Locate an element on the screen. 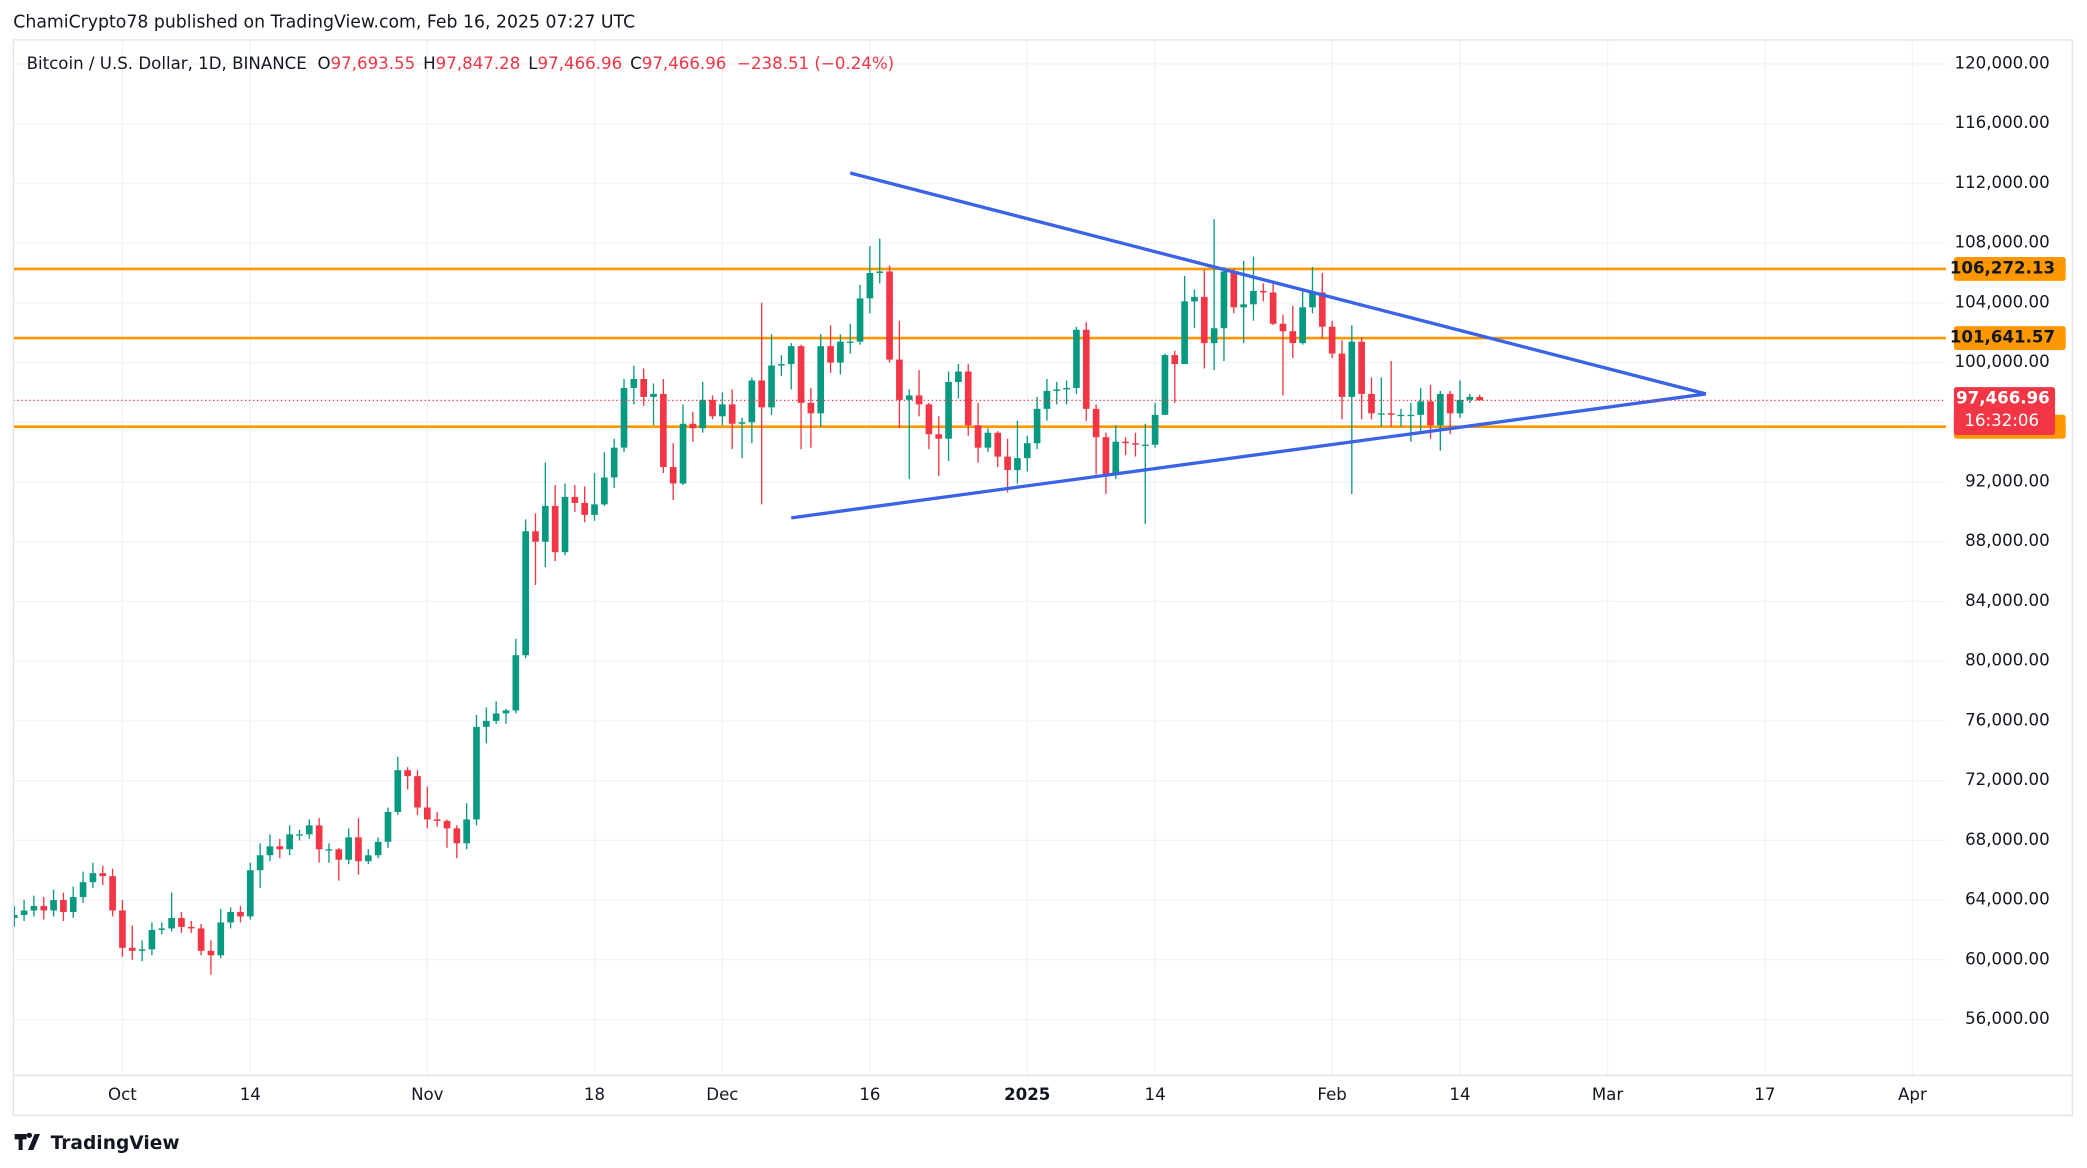  x-tick-label: 18 is located at coordinates (594, 1094).